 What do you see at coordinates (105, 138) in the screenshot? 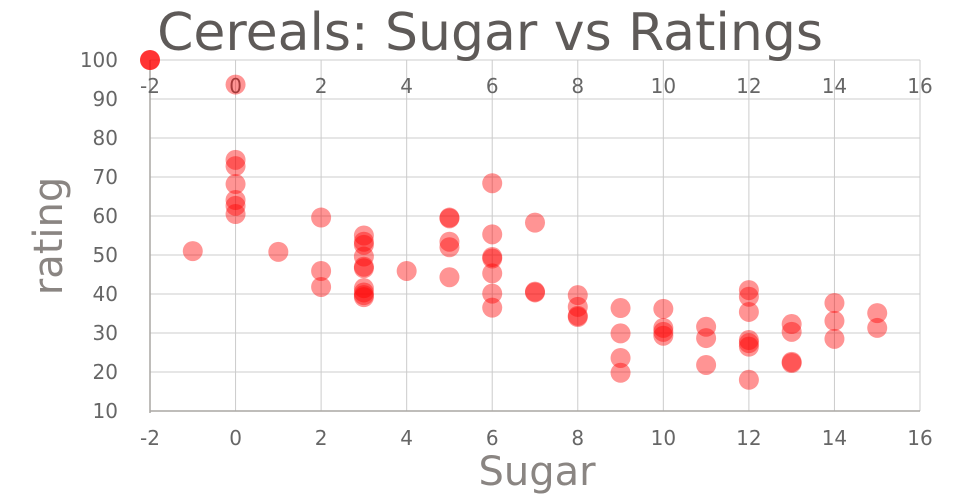
I see `y-tick-label: 80` at bounding box center [105, 138].